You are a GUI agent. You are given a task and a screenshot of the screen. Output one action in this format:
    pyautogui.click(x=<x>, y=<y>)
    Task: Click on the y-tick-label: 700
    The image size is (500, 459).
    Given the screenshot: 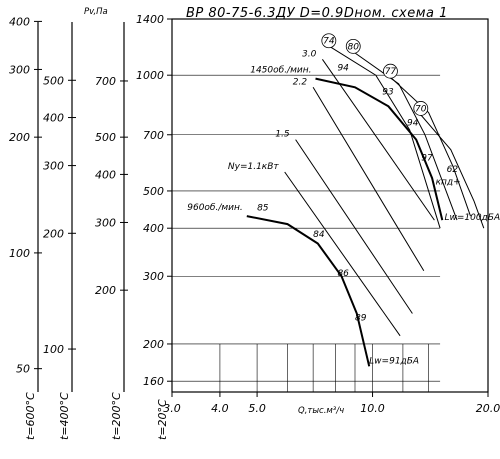 What is the action you would take?
    pyautogui.click(x=153, y=135)
    